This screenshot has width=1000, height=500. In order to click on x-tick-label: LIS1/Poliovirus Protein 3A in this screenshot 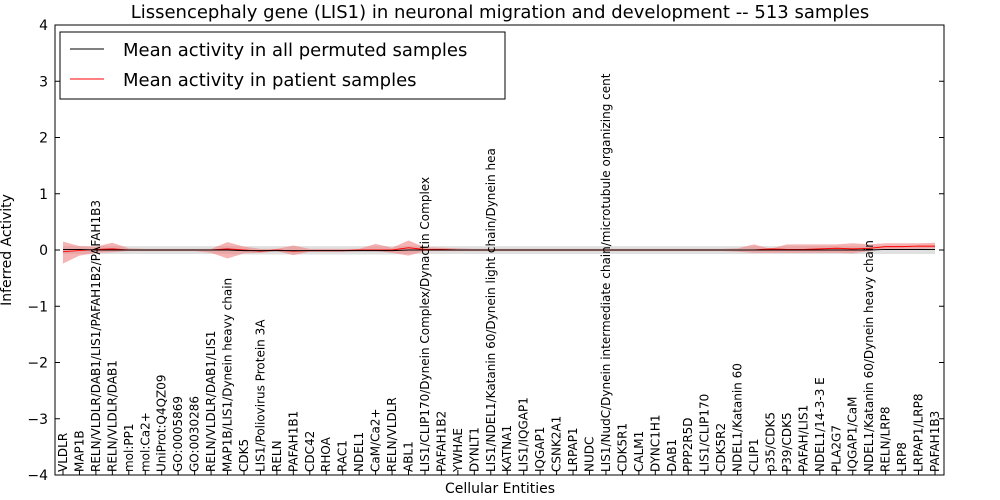, I will do `click(260, 395)`.